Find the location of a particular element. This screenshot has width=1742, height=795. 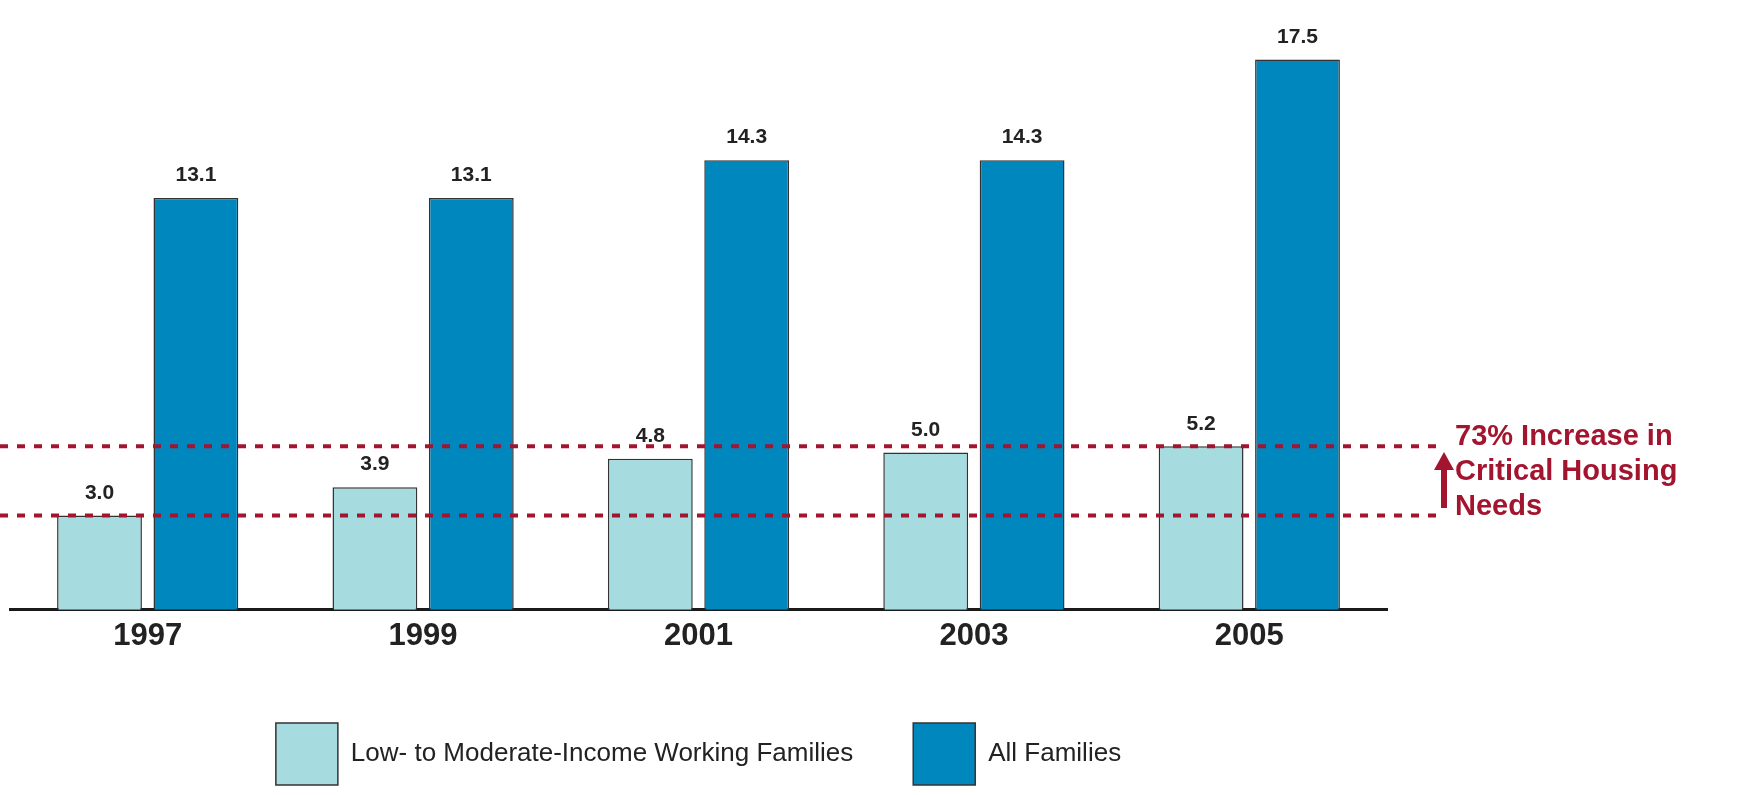

x-tick-label: 2003 is located at coordinates (974, 634).